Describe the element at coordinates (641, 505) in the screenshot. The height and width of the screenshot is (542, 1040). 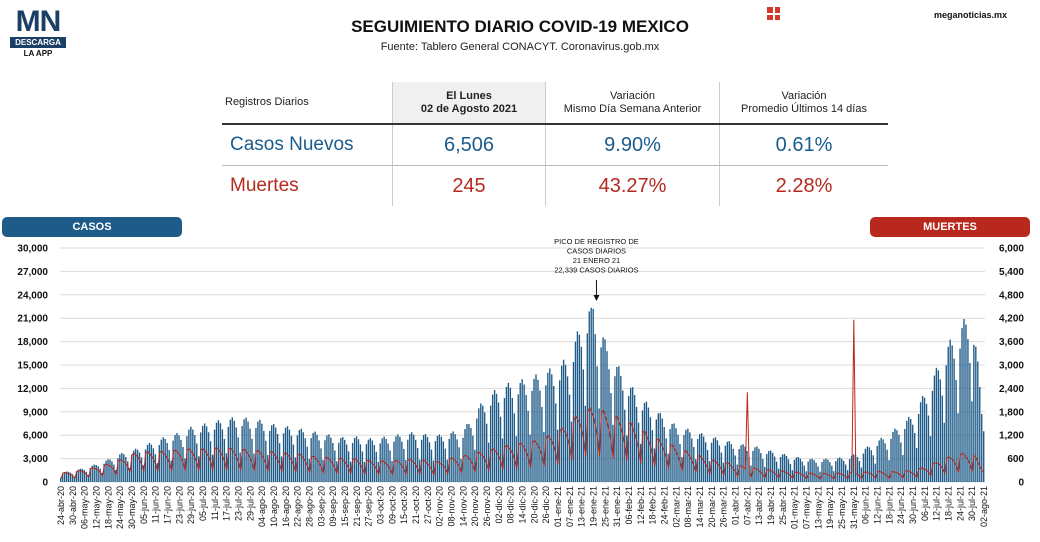
I see `x-tick-label: 12-feb-21` at that location.